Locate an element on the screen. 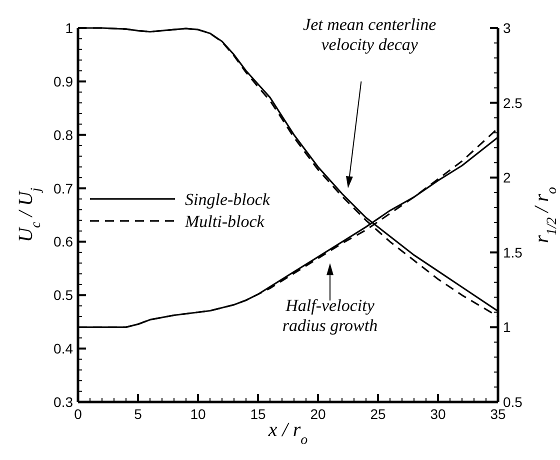  x-tick-label: 5 is located at coordinates (138, 414).